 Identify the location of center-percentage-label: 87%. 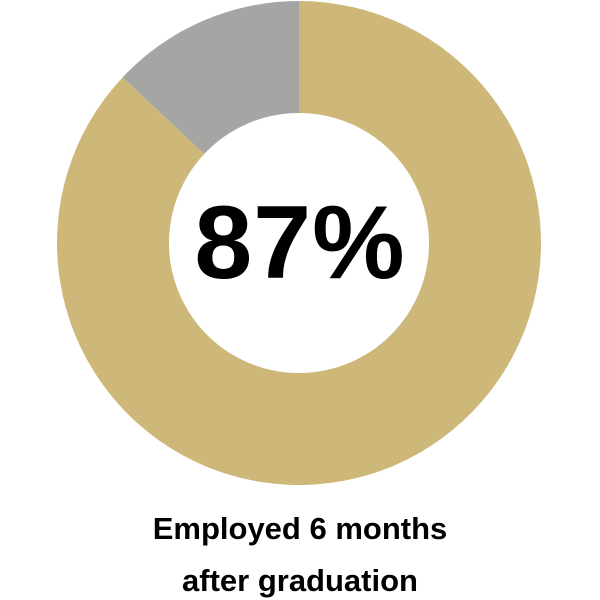
(300, 243).